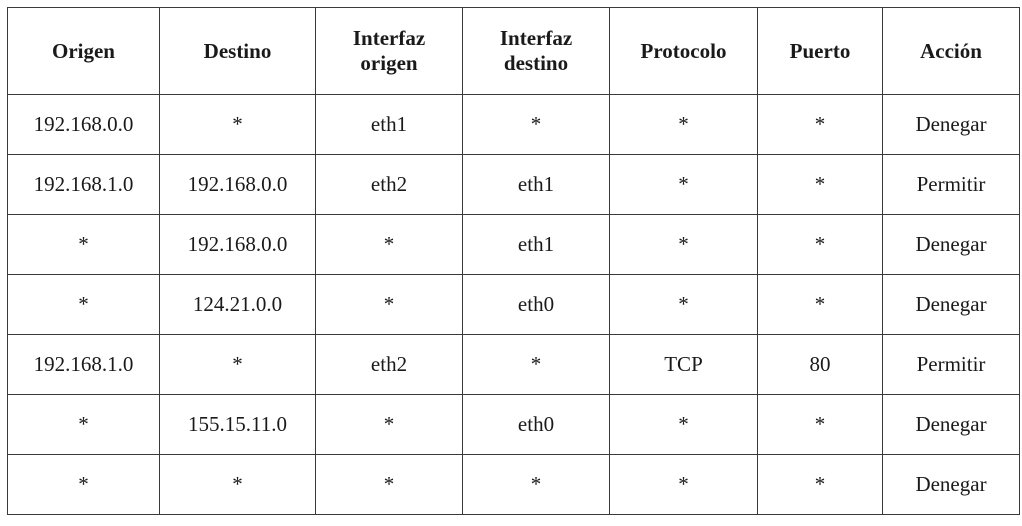 The height and width of the screenshot is (526, 1022). Describe the element at coordinates (820, 51) in the screenshot. I see `header-puerto: Puerto` at that location.